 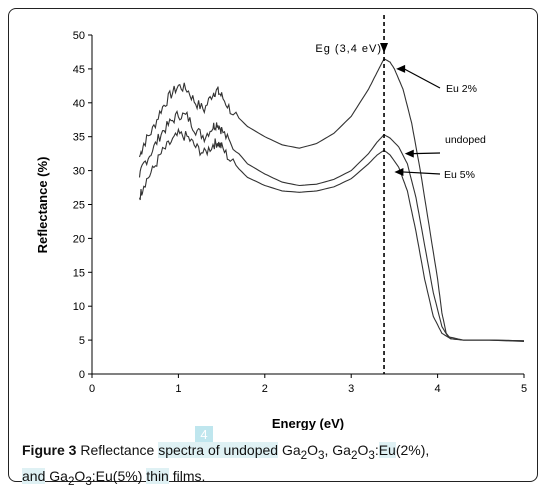 What do you see at coordinates (461, 89) in the screenshot?
I see `series-annotation: Eu 2%` at bounding box center [461, 89].